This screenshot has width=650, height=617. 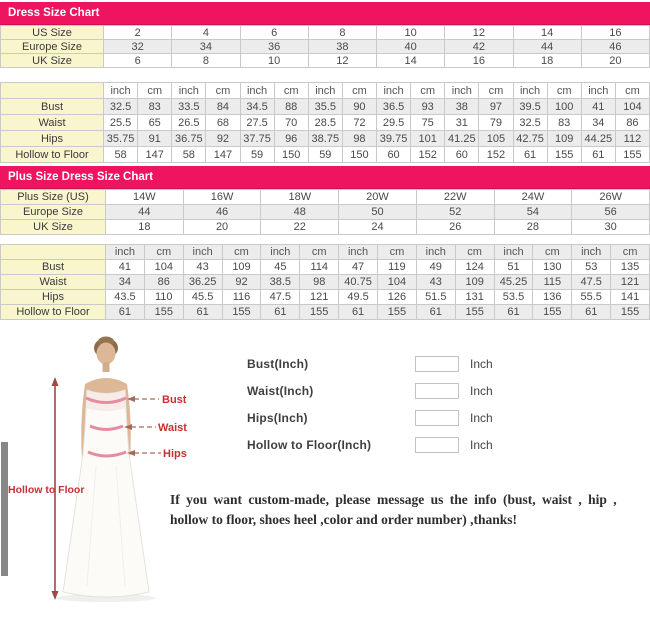 I want to click on size-cell: 4, so click(x=206, y=33).